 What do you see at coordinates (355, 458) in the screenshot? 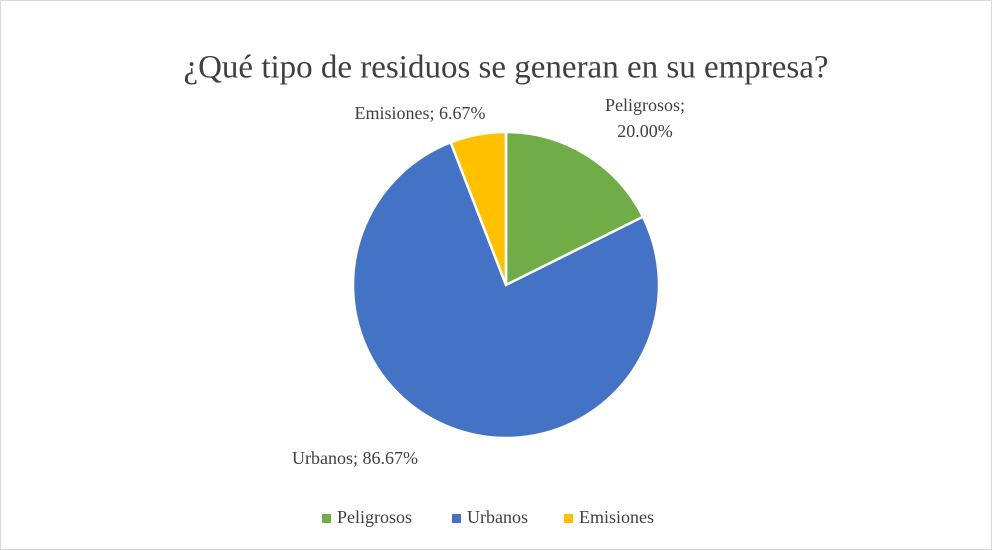
I see `data-label: Urbanos; 86.67%` at bounding box center [355, 458].